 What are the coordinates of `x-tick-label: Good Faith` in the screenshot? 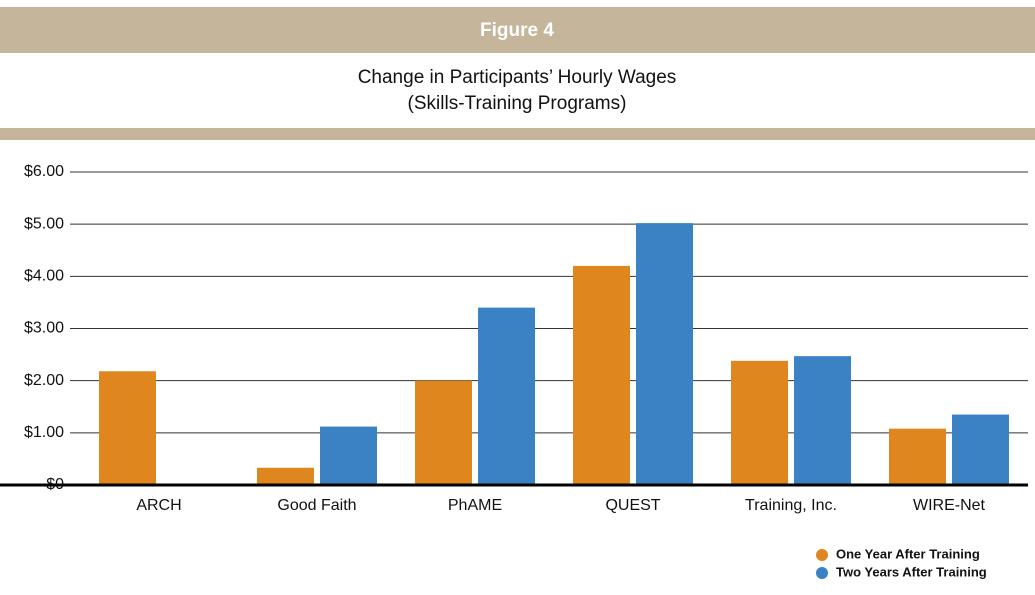 It's located at (316, 505).